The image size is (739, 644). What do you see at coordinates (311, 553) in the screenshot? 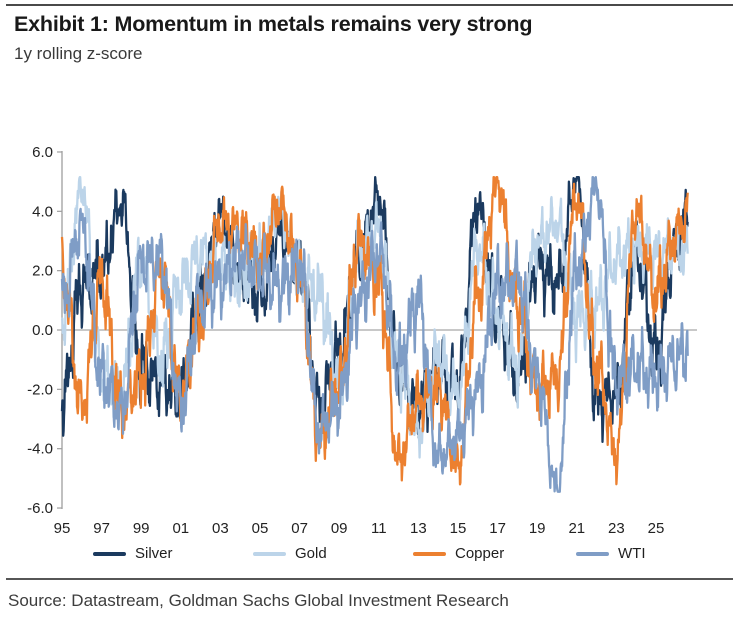
I see `legend-label-gold: Gold` at bounding box center [311, 553].